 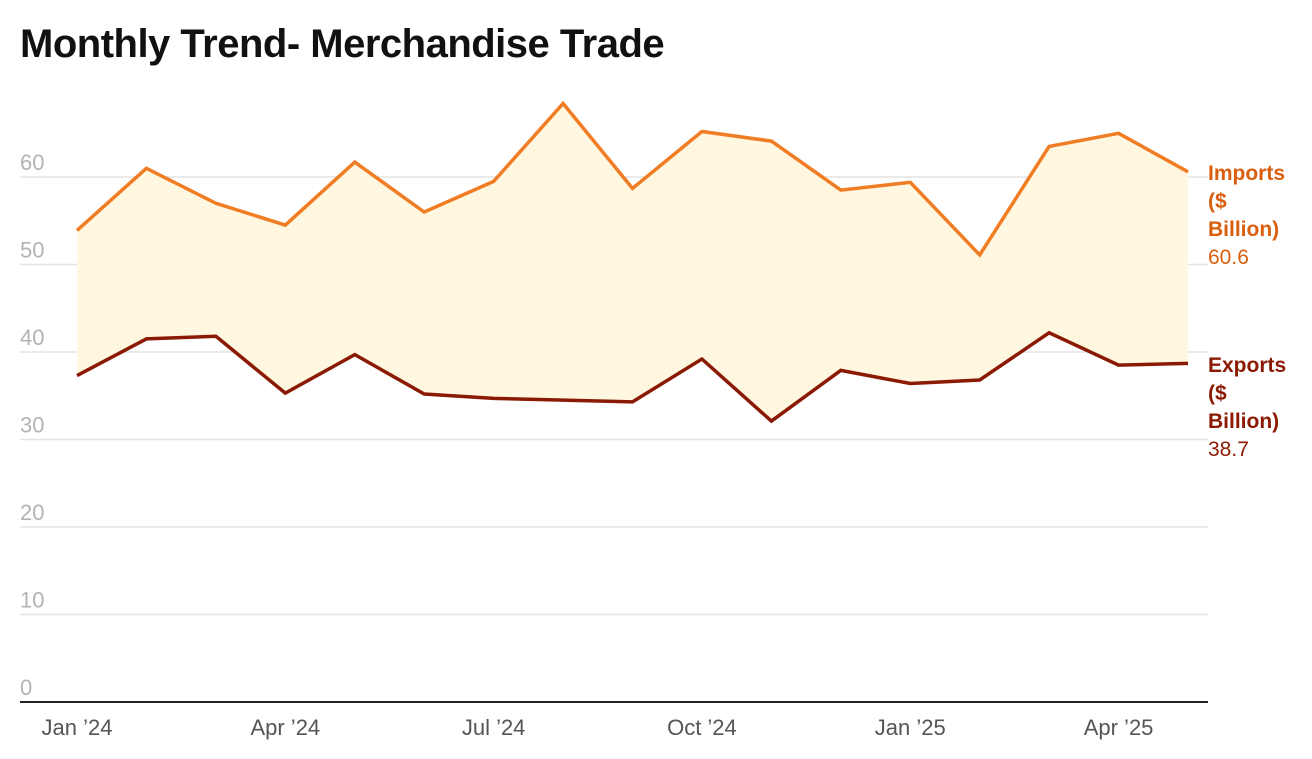 I want to click on x-tick-label: Jul ’24, so click(x=494, y=727).